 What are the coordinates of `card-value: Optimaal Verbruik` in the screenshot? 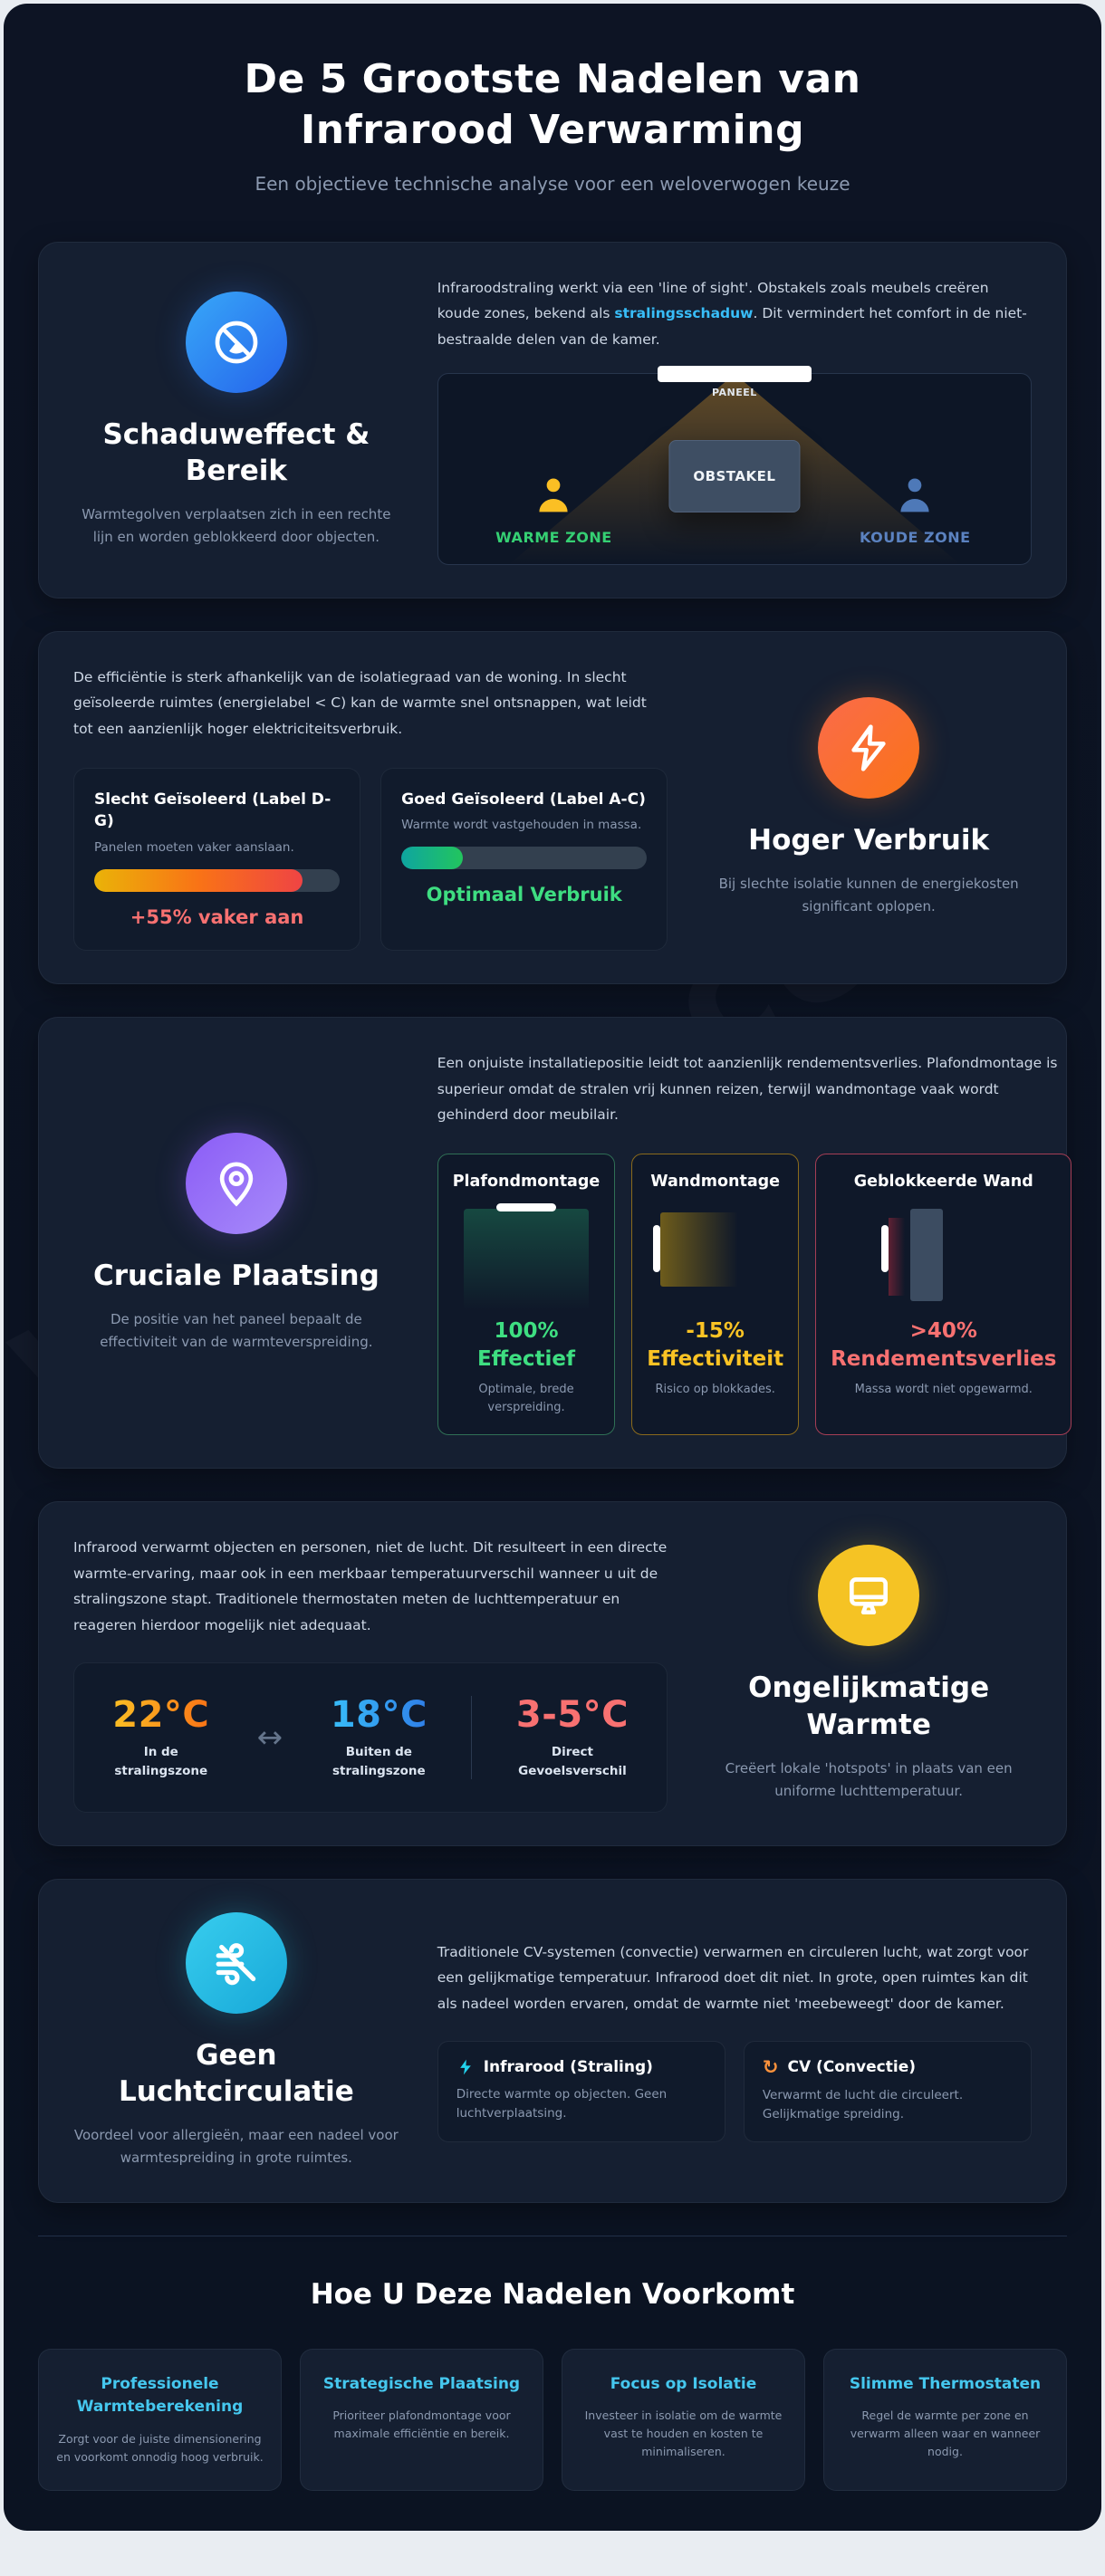 It's located at (524, 895).